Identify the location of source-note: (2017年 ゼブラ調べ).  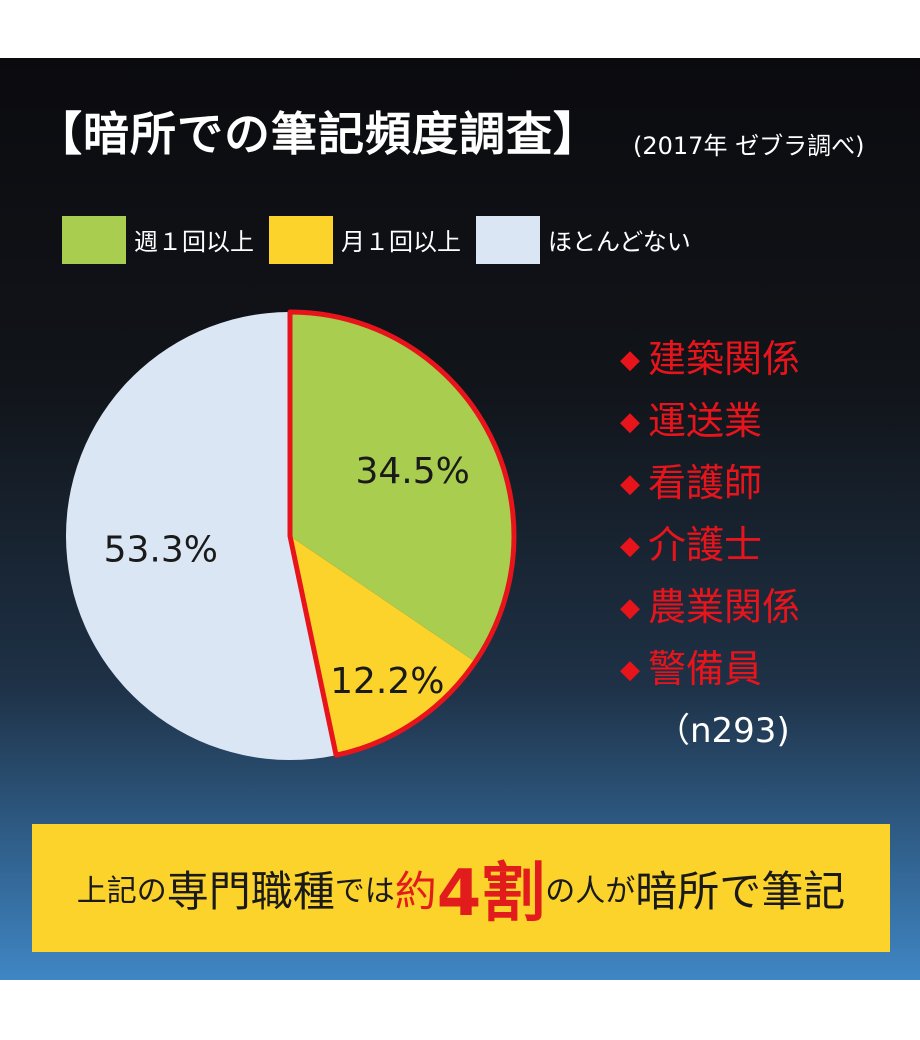
(749, 146).